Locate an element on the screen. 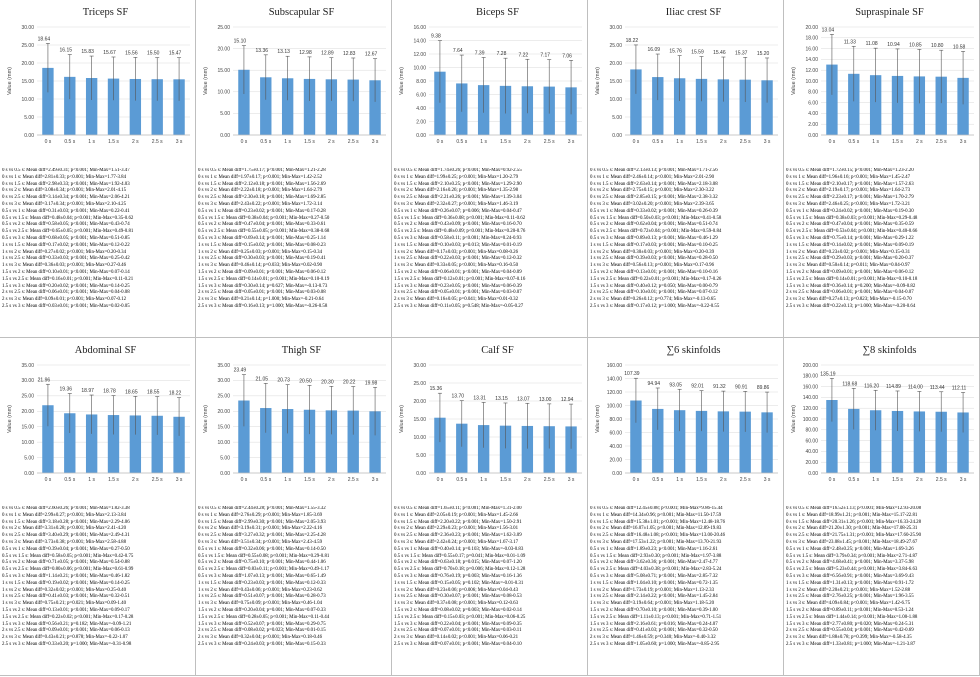 This screenshot has width=980, height=677. data-label: 20.22 is located at coordinates (349, 383).